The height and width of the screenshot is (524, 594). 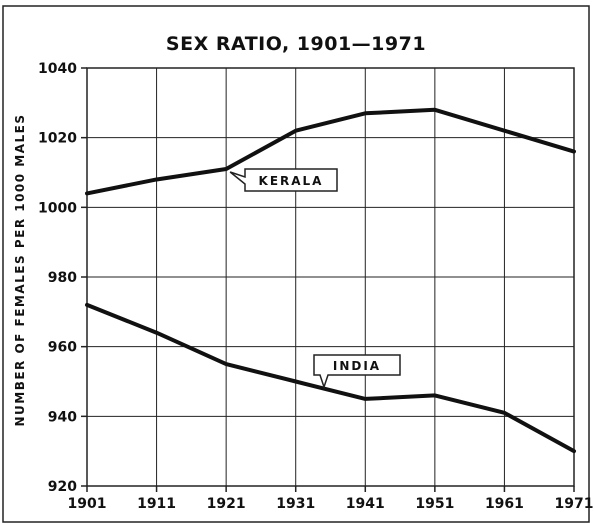 I want to click on x-tick-label: 1911, so click(x=156, y=504).